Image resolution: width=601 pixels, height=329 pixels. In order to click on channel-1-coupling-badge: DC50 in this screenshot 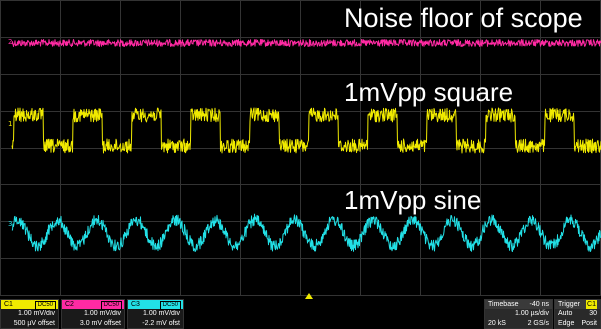, I will do `click(45, 305)`.